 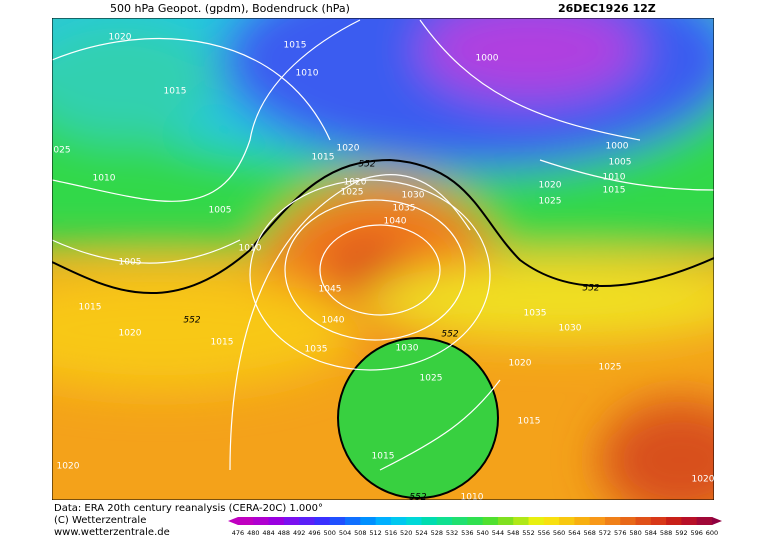 I want to click on colorbar-right-tip, so click(x=717, y=521).